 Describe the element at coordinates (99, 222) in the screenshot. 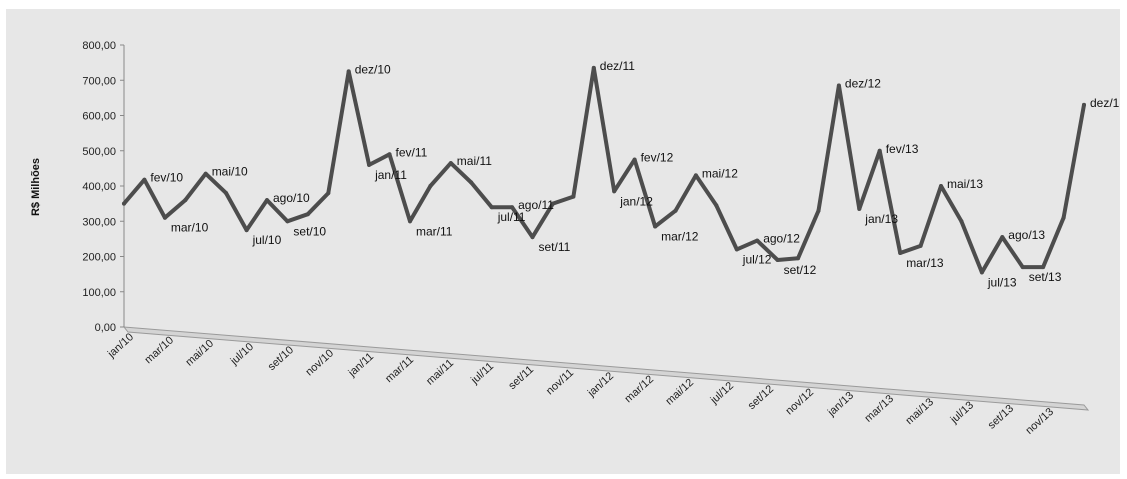

I see `y-tick-label: 300,00` at that location.